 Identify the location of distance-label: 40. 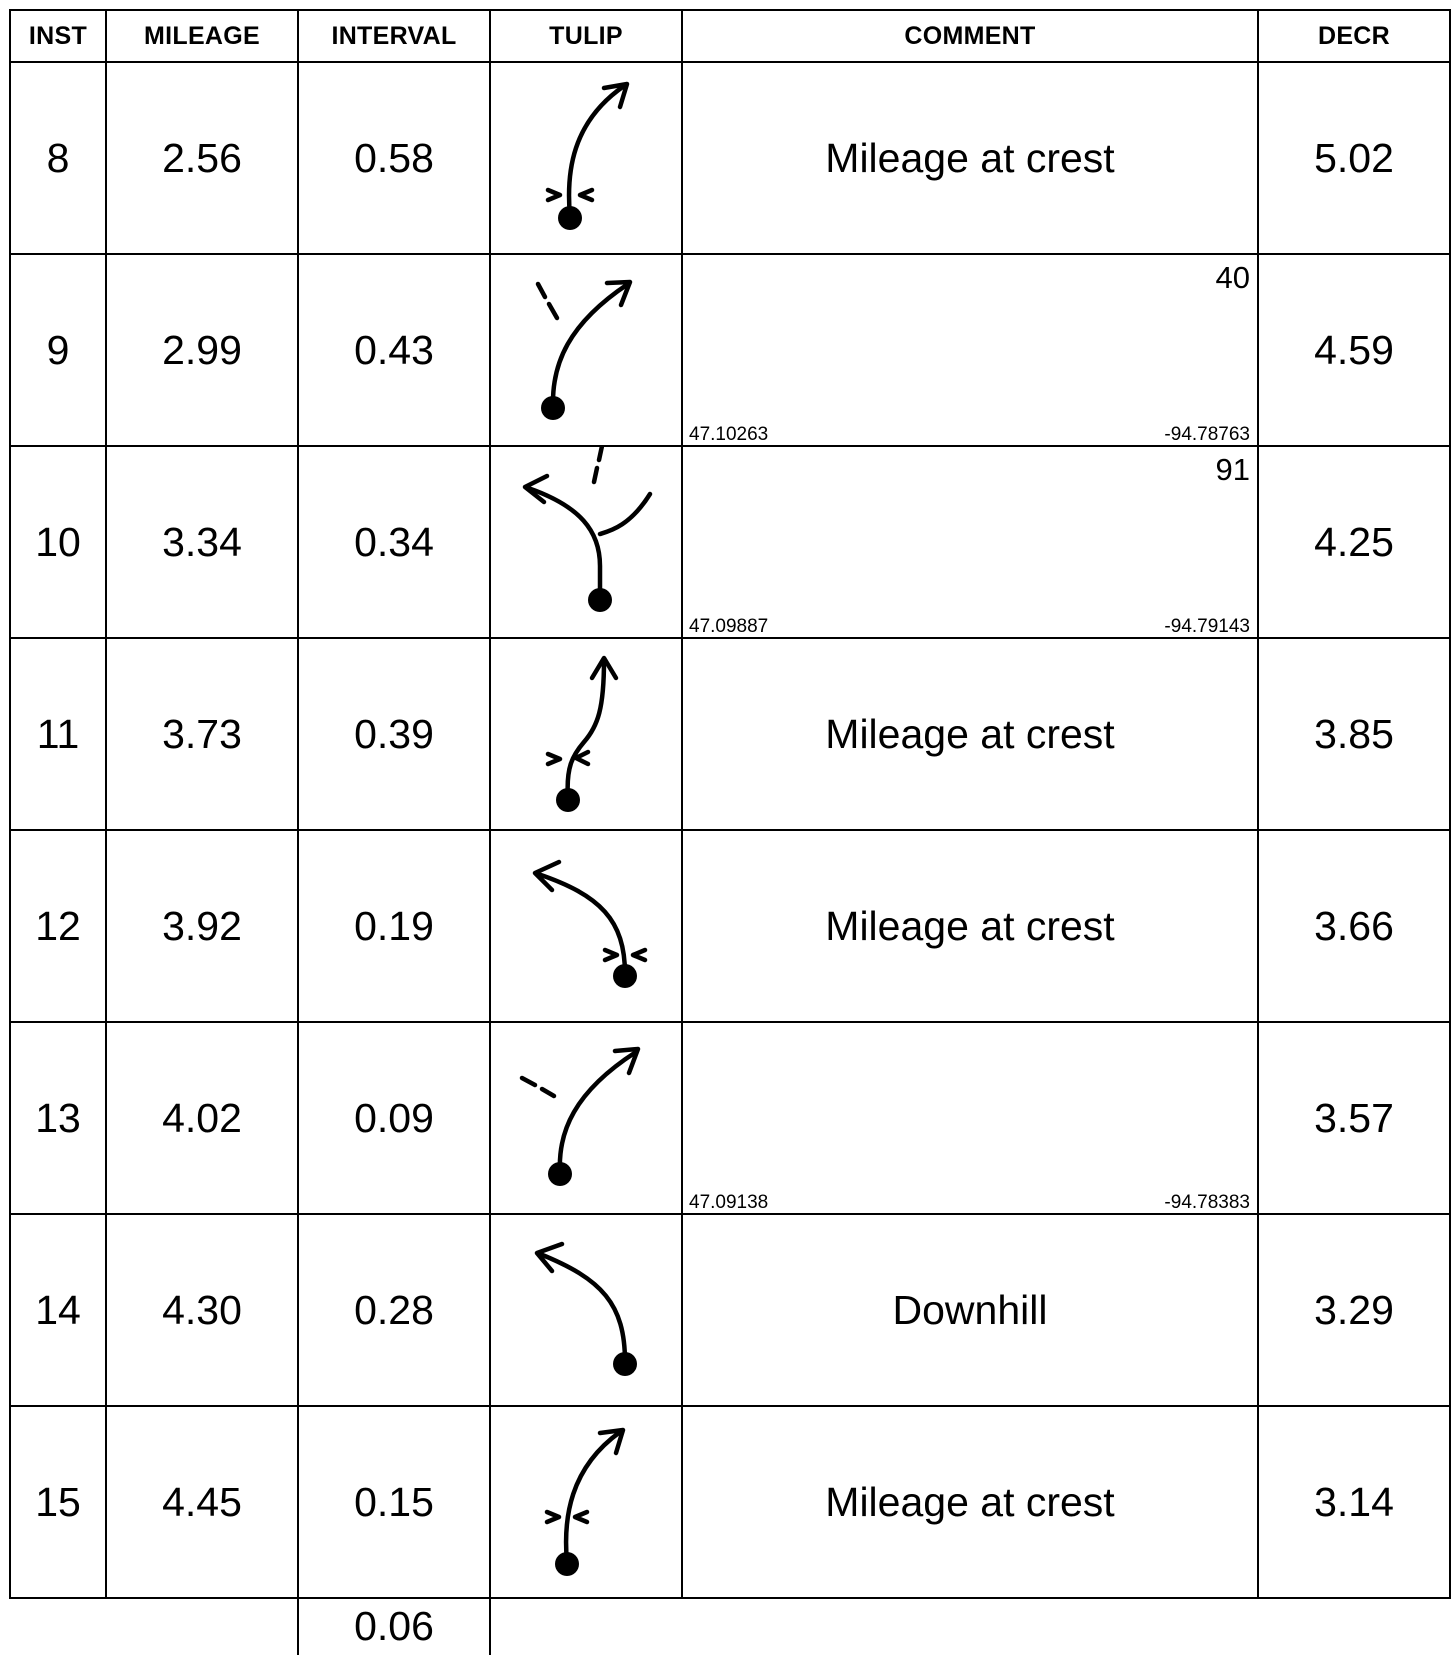
(1232, 277).